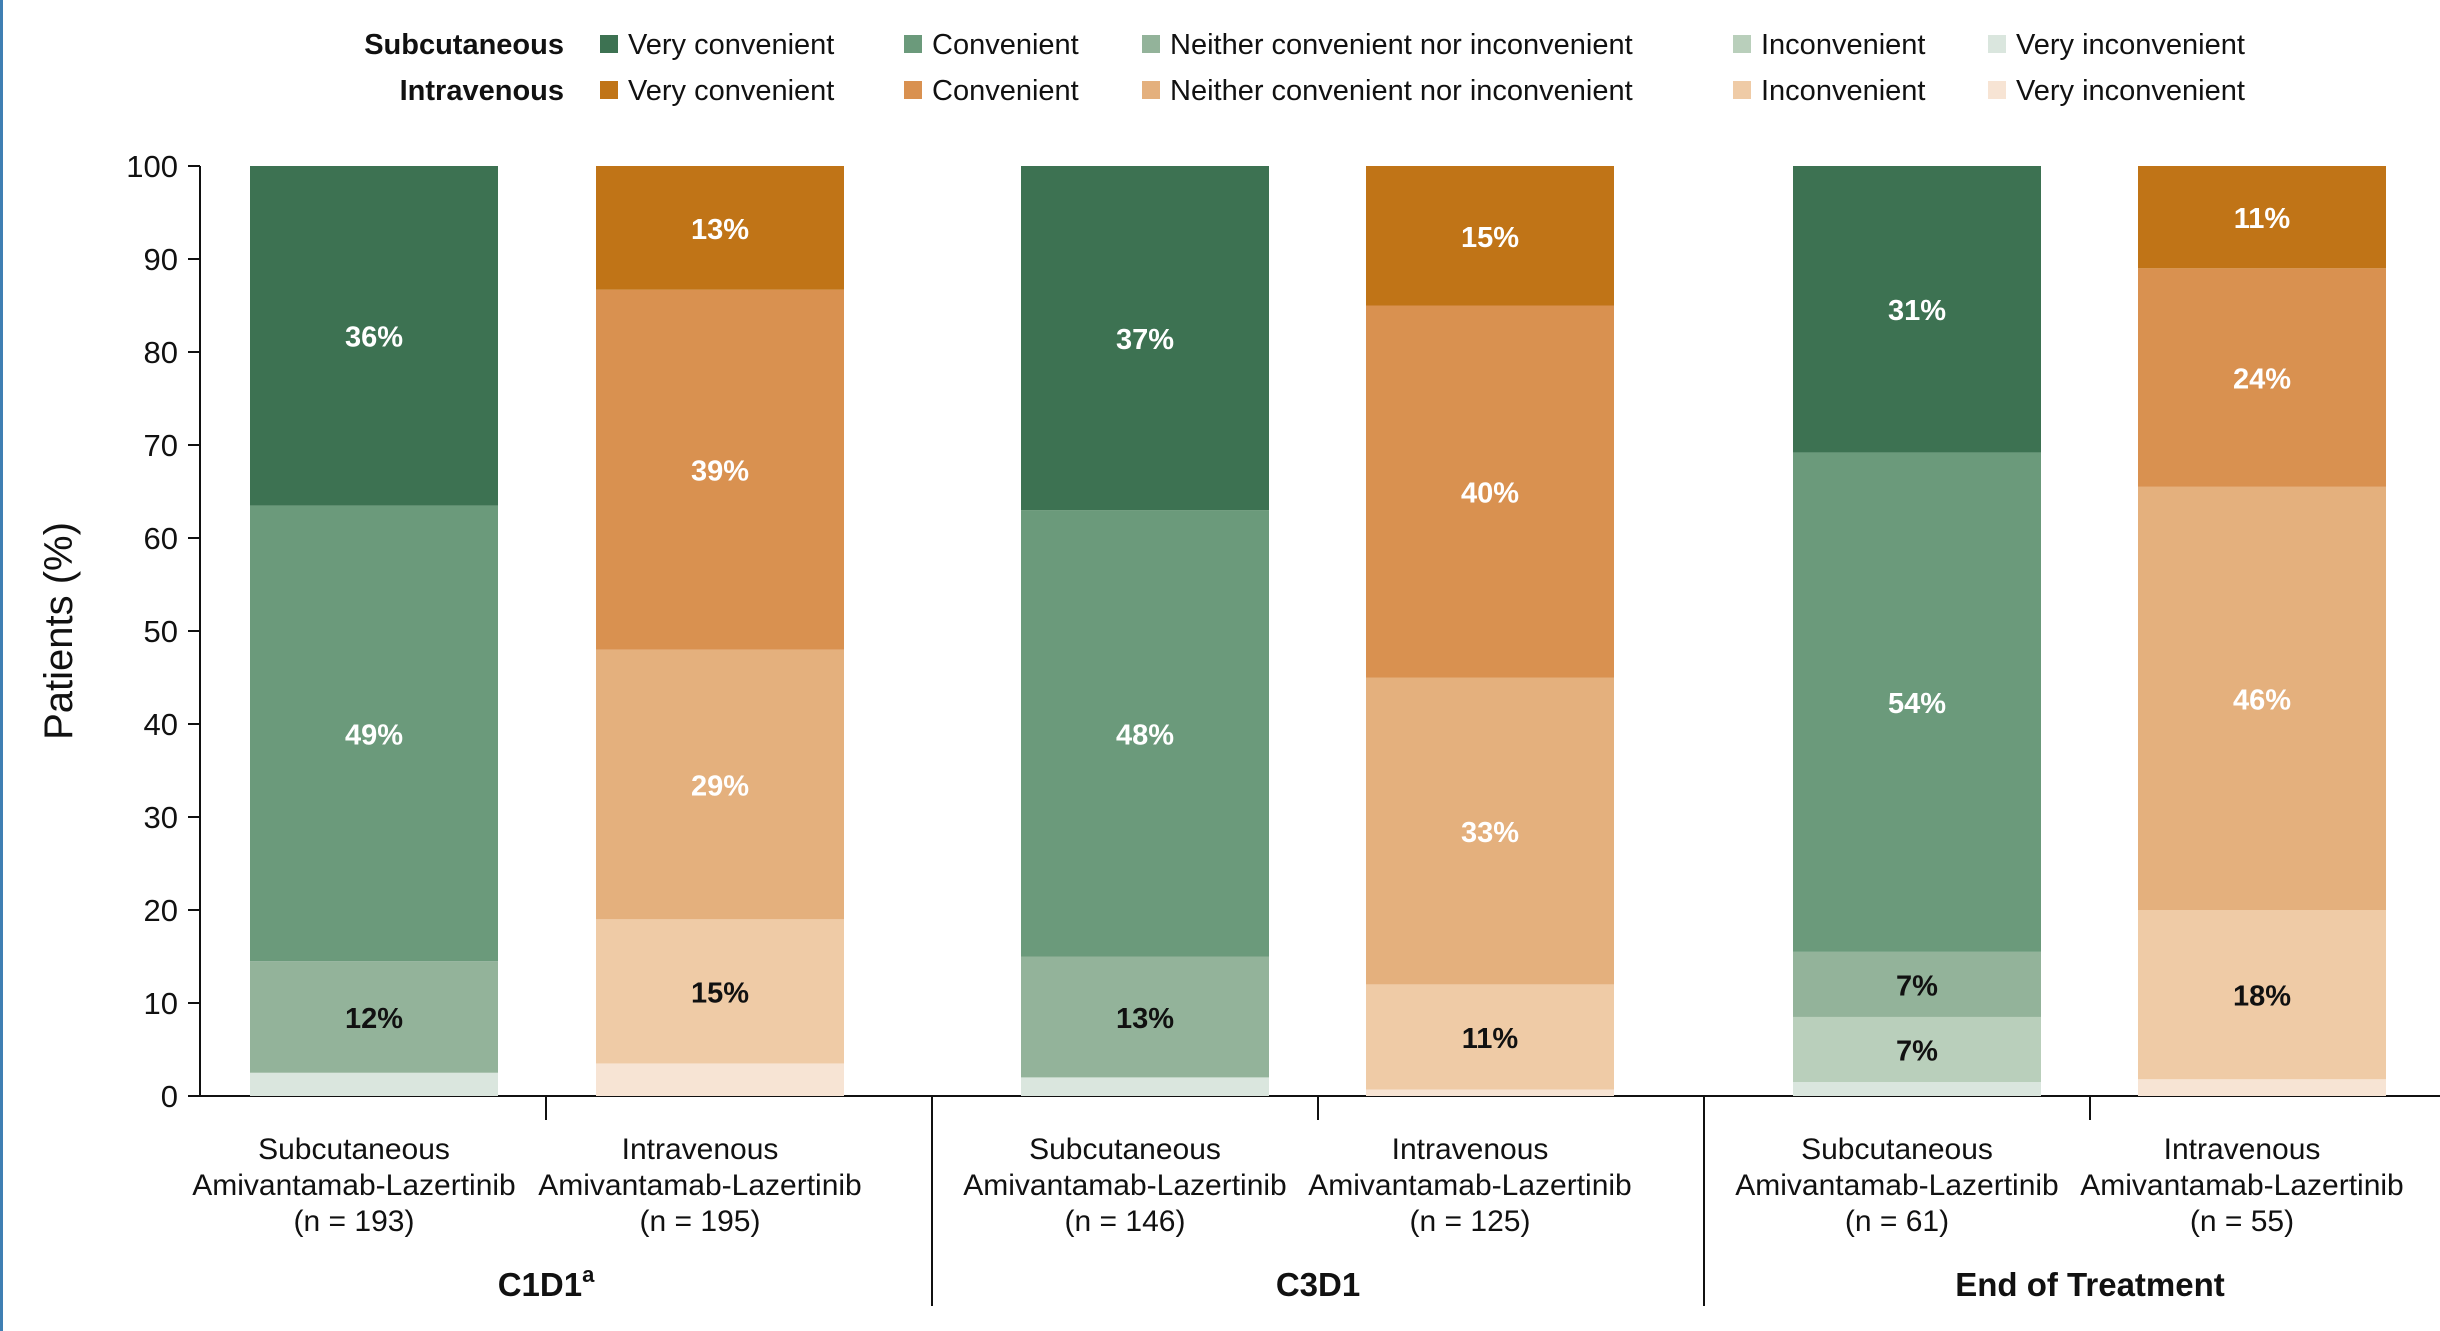 This screenshot has height=1331, width=2440. What do you see at coordinates (161, 724) in the screenshot?
I see `y-tick-label: 40` at bounding box center [161, 724].